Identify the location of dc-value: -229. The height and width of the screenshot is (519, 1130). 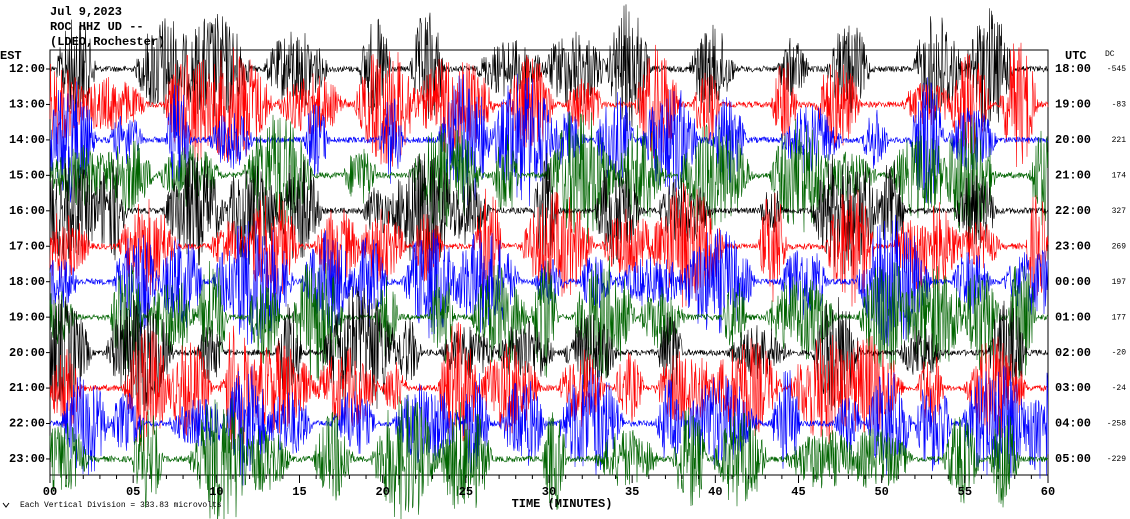
(1116, 459).